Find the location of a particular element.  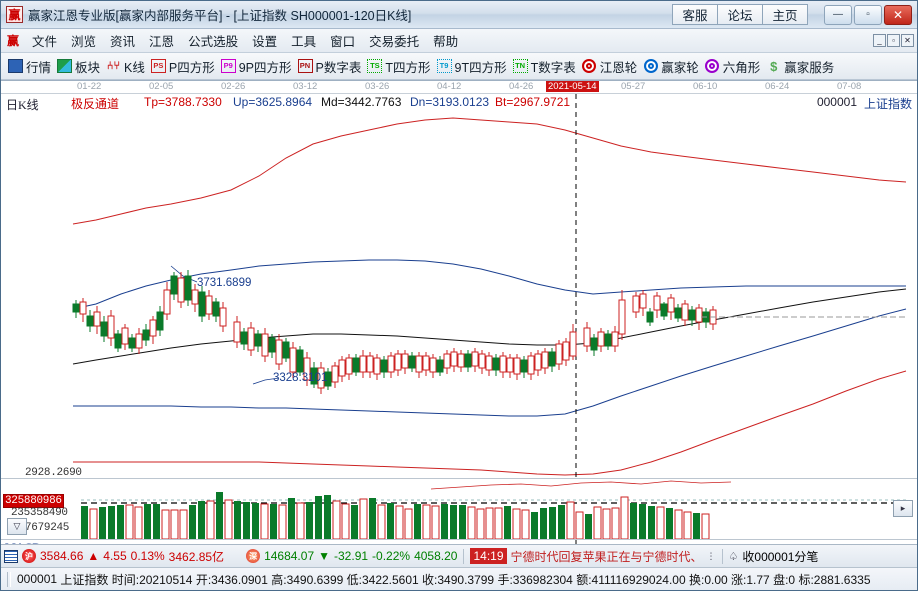

toolbar-p-number-table: PN P数字表 is located at coordinates (331, 66).